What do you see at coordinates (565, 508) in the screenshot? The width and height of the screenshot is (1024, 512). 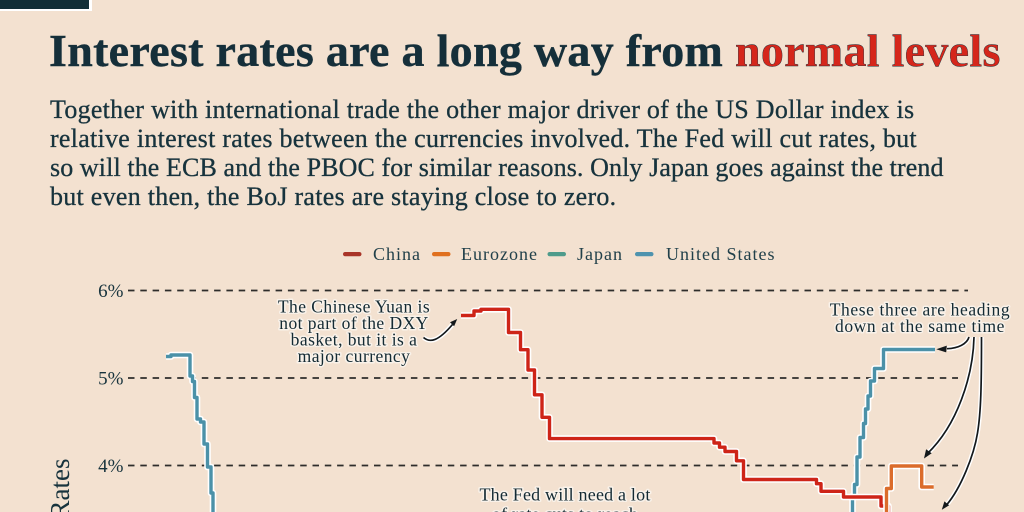 I see `svg-text: of rate cuts to reach` at bounding box center [565, 508].